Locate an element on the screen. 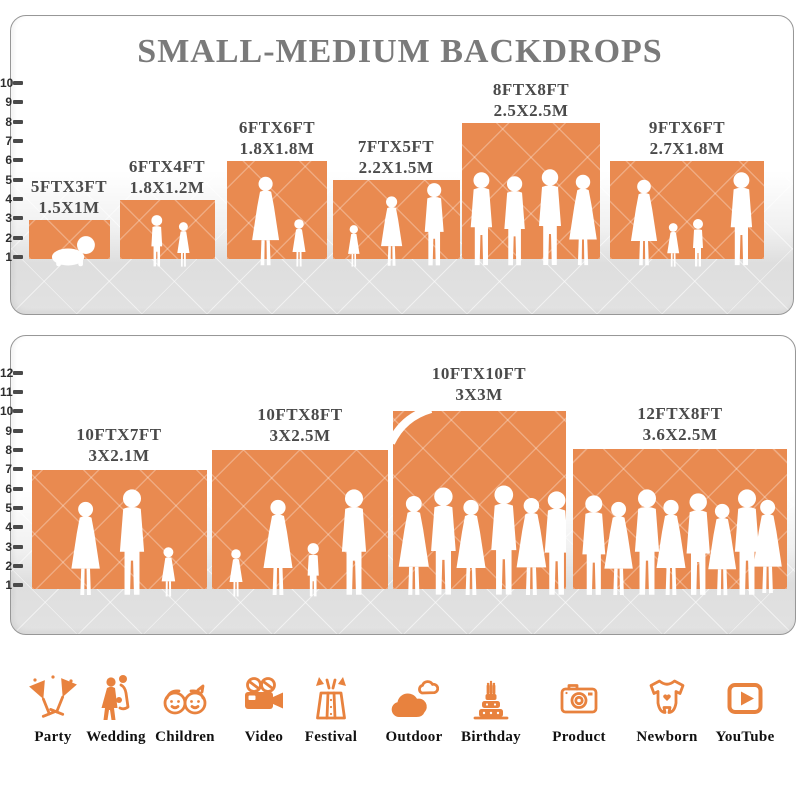  backdrop-swatch-7x5 is located at coordinates (396, 223).